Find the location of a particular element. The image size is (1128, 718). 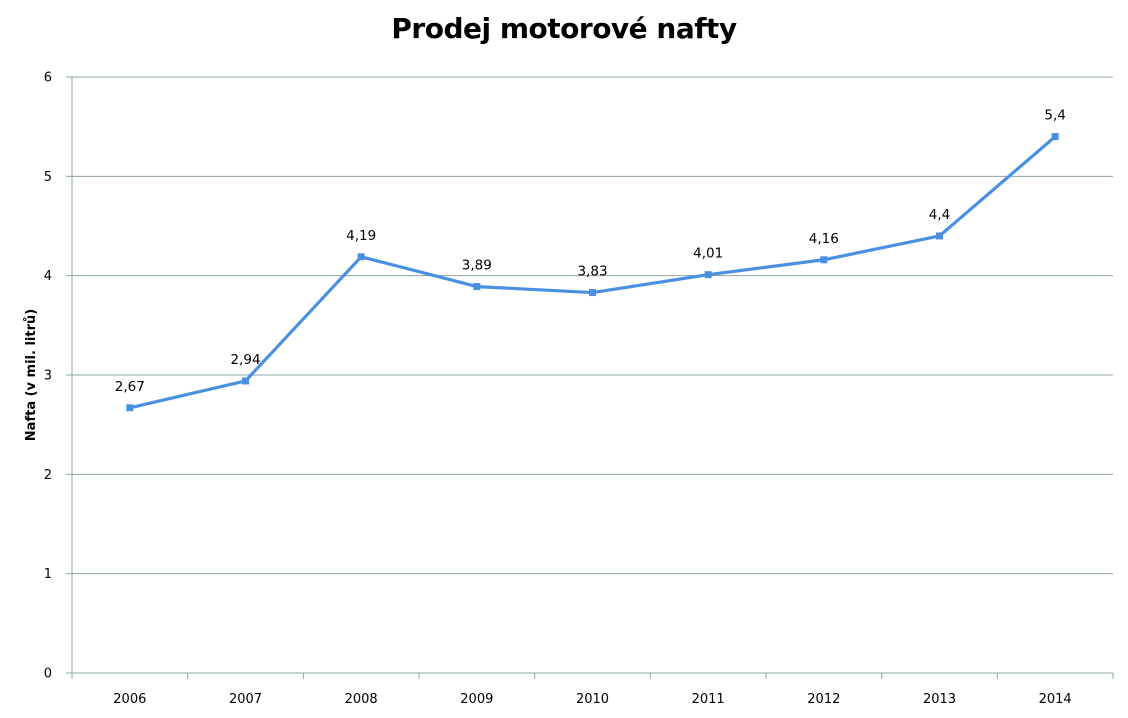

data-label-2007: 2,94 is located at coordinates (245, 360).